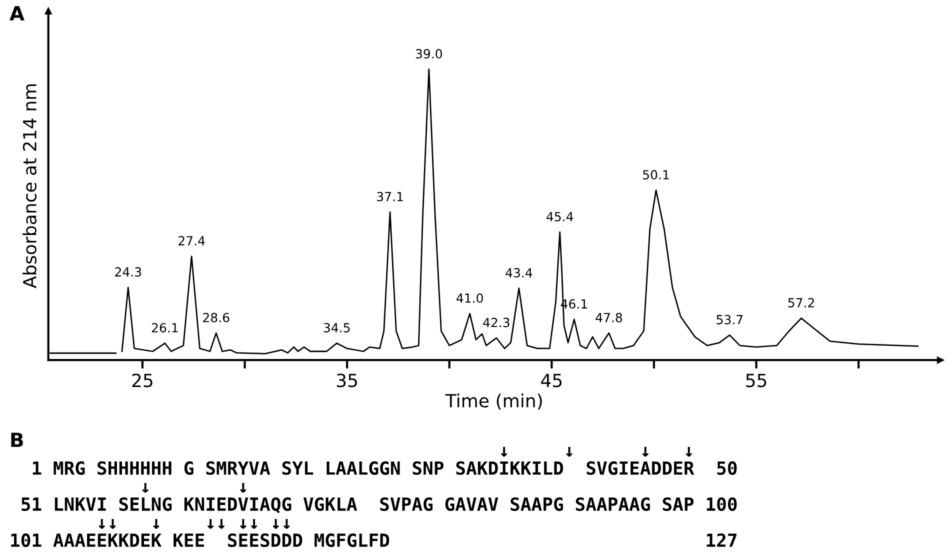 The height and width of the screenshot is (554, 948). Describe the element at coordinates (17, 439) in the screenshot. I see `text: B` at that location.